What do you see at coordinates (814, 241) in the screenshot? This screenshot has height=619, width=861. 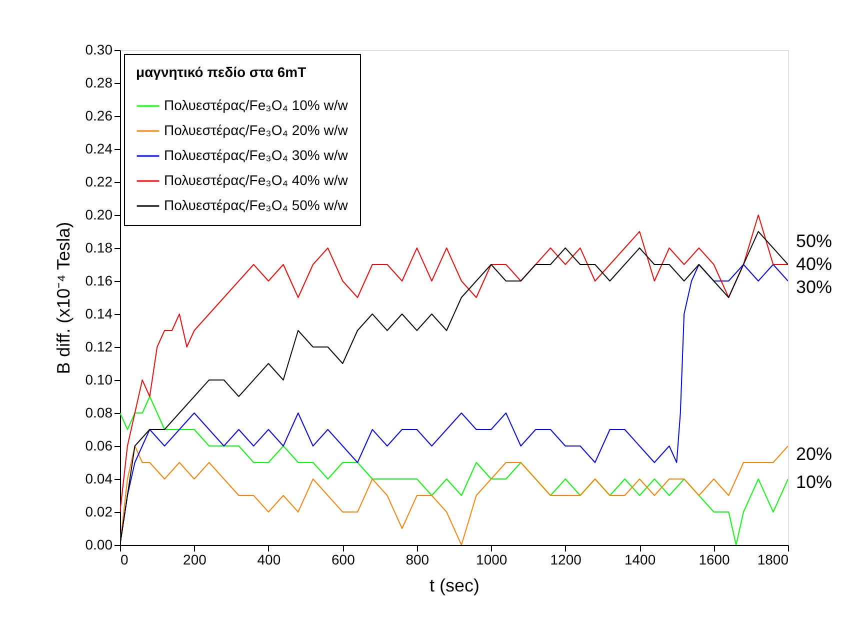 I see `text: 50%` at bounding box center [814, 241].